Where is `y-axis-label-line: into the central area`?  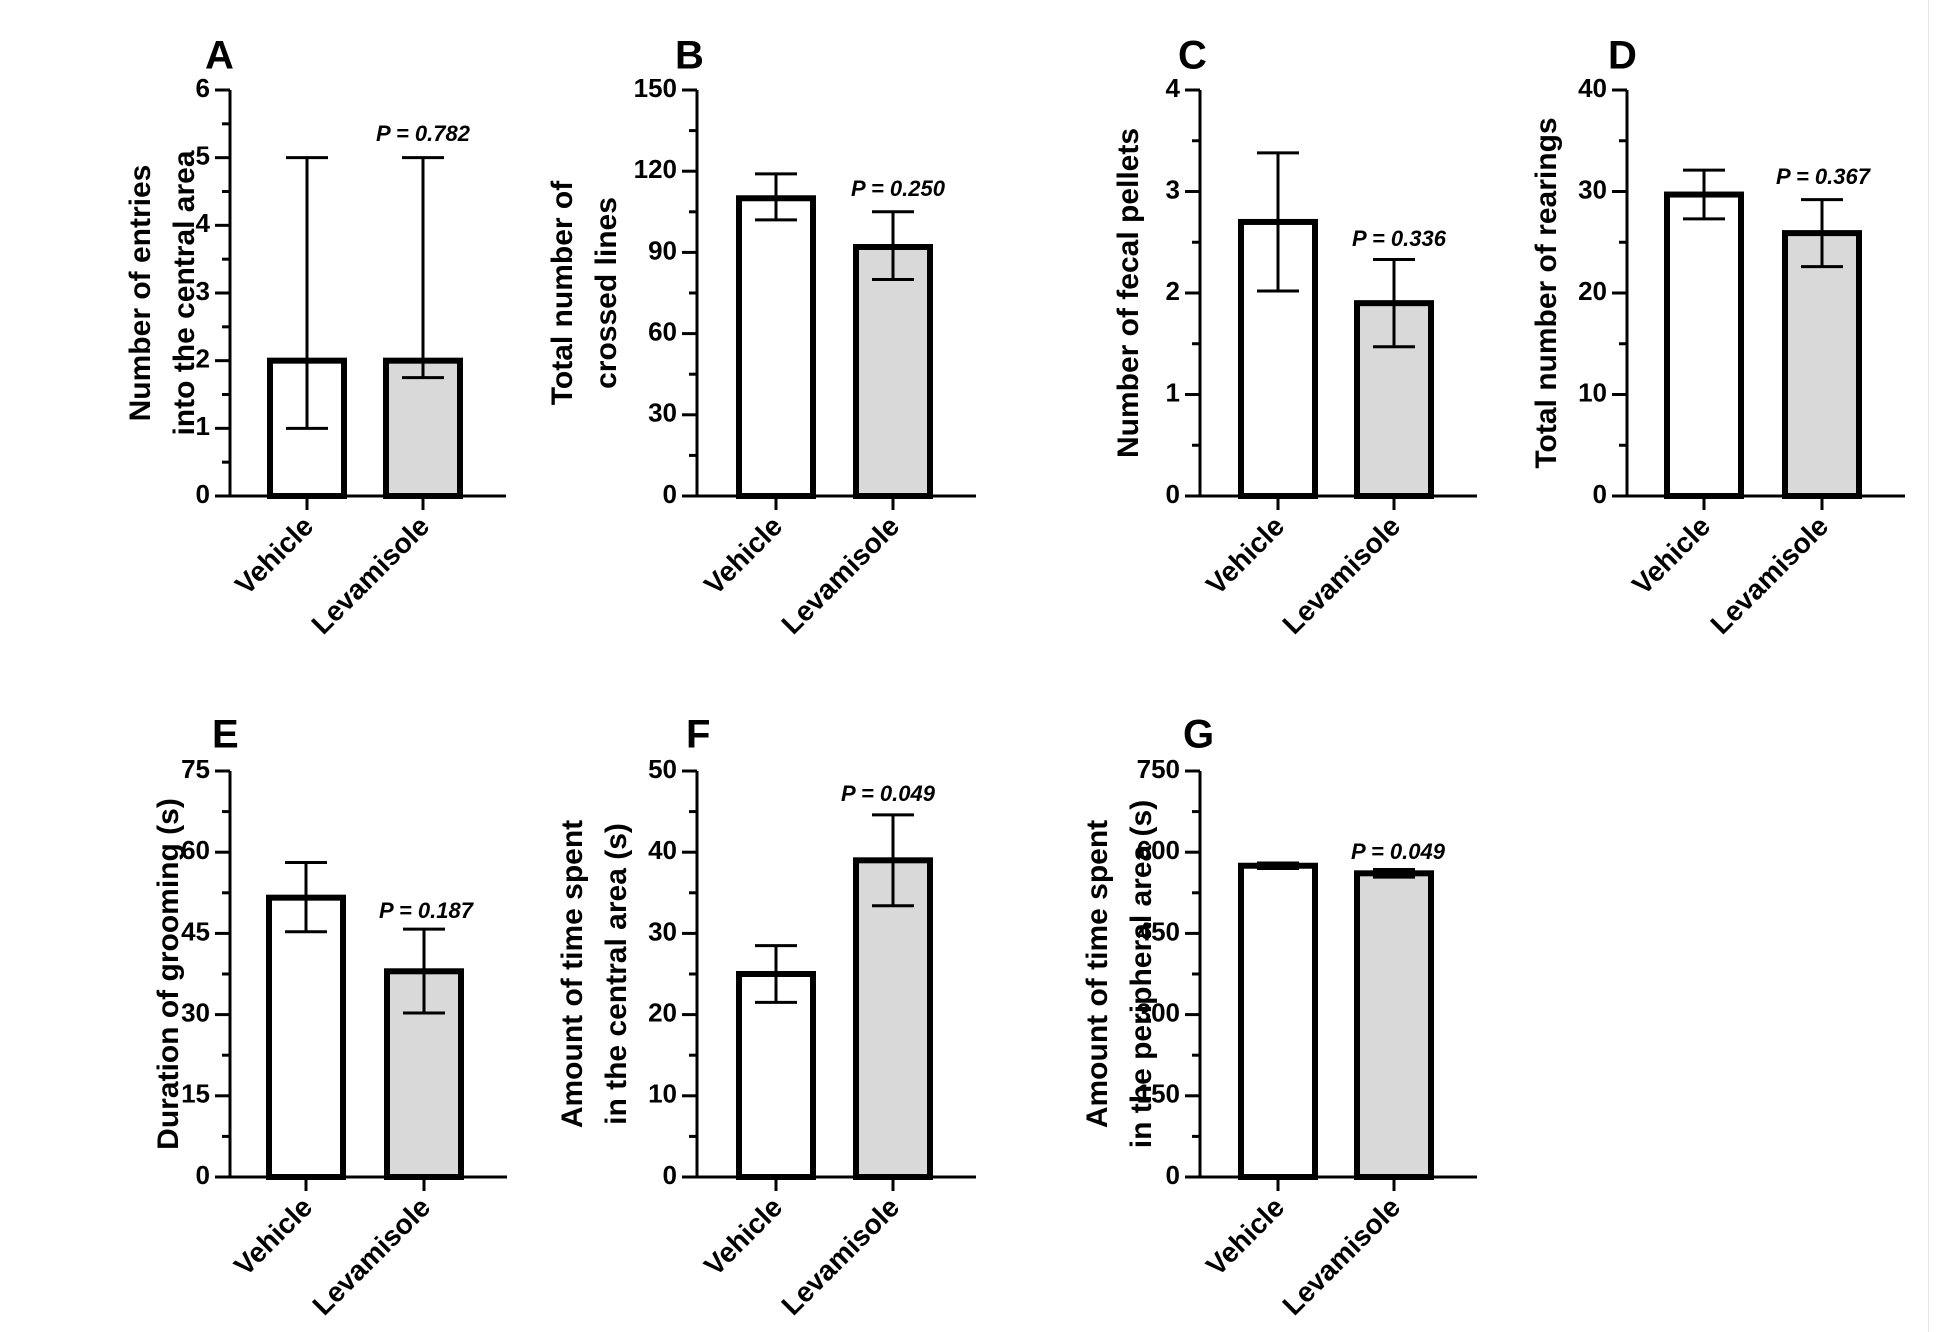 y-axis-label-line: into the central area is located at coordinates (184, 292).